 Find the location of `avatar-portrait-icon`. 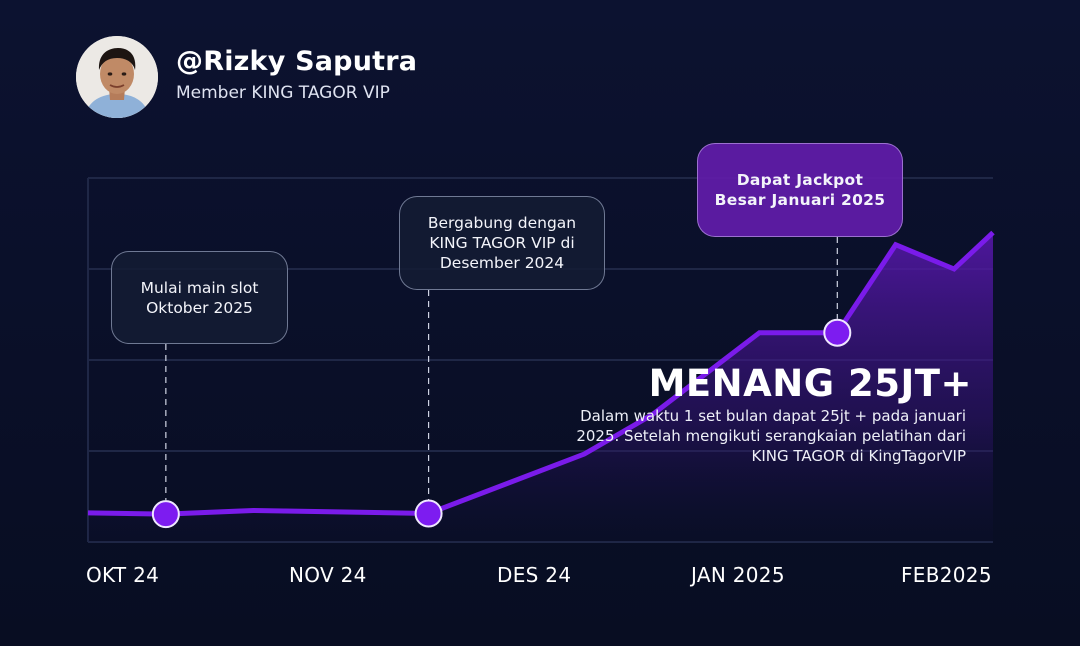

avatar-portrait-icon is located at coordinates (117, 77).